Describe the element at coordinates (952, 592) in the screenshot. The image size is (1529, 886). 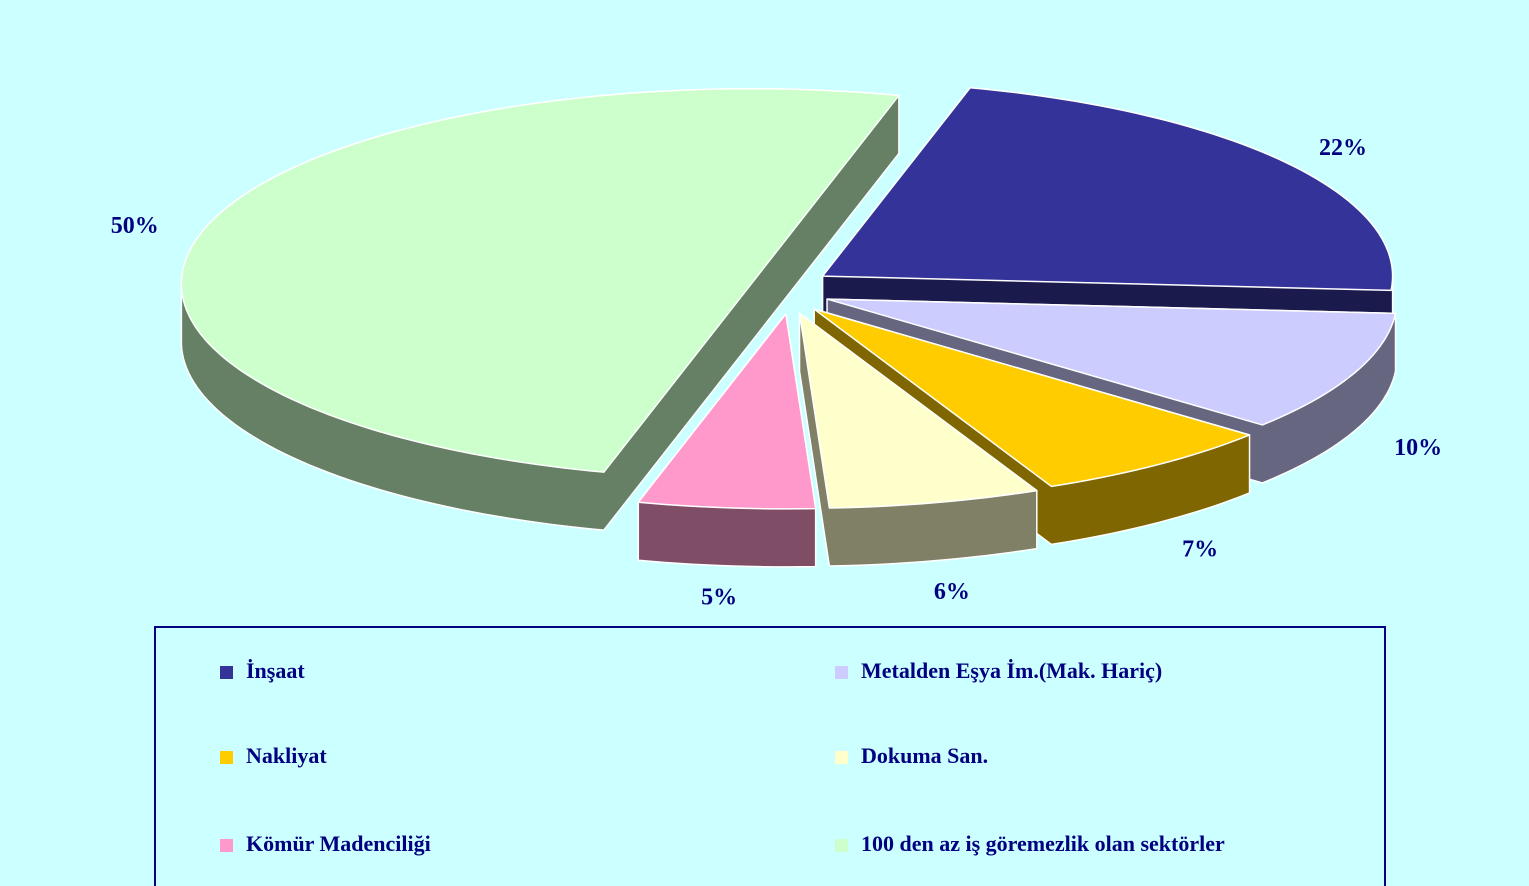
I see `value-label: 6%` at that location.